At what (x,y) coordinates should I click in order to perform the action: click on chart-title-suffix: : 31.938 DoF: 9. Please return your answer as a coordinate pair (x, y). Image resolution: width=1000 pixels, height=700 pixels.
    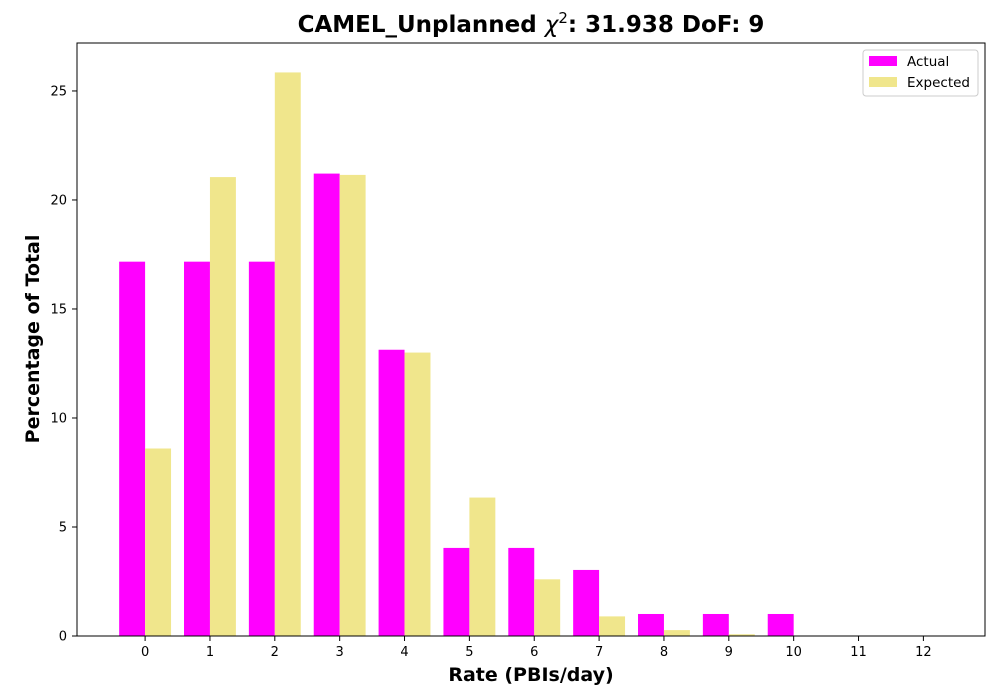
    Looking at the image, I should click on (666, 25).